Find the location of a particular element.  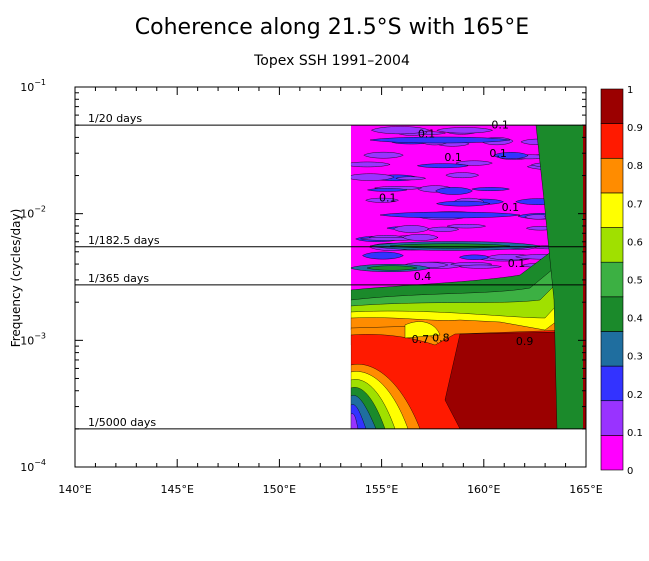

contour-labels: 0.10.10.1 0.10.10.10.10.40.7 0.8 0.9 is located at coordinates (456, 233).